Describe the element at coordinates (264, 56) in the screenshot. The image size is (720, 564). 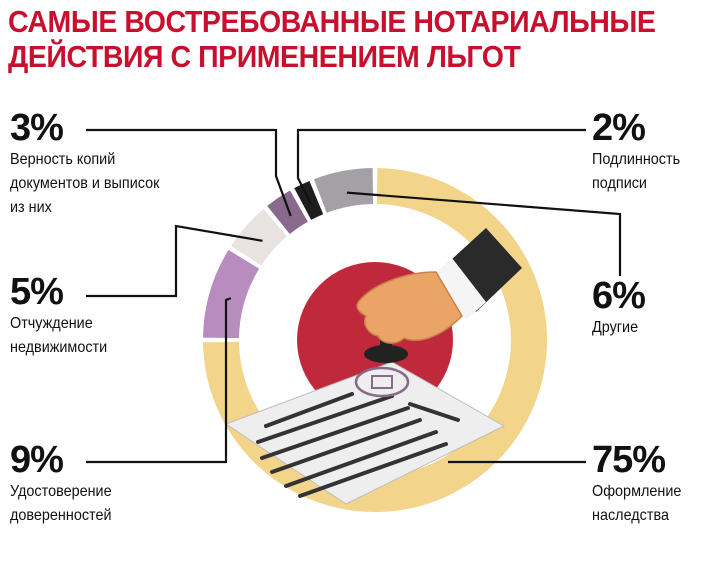
I see `title-line-2: ДЕЙСТВИЯ С ПРИМЕНЕНИЕМ ЛЬГОТ` at that location.